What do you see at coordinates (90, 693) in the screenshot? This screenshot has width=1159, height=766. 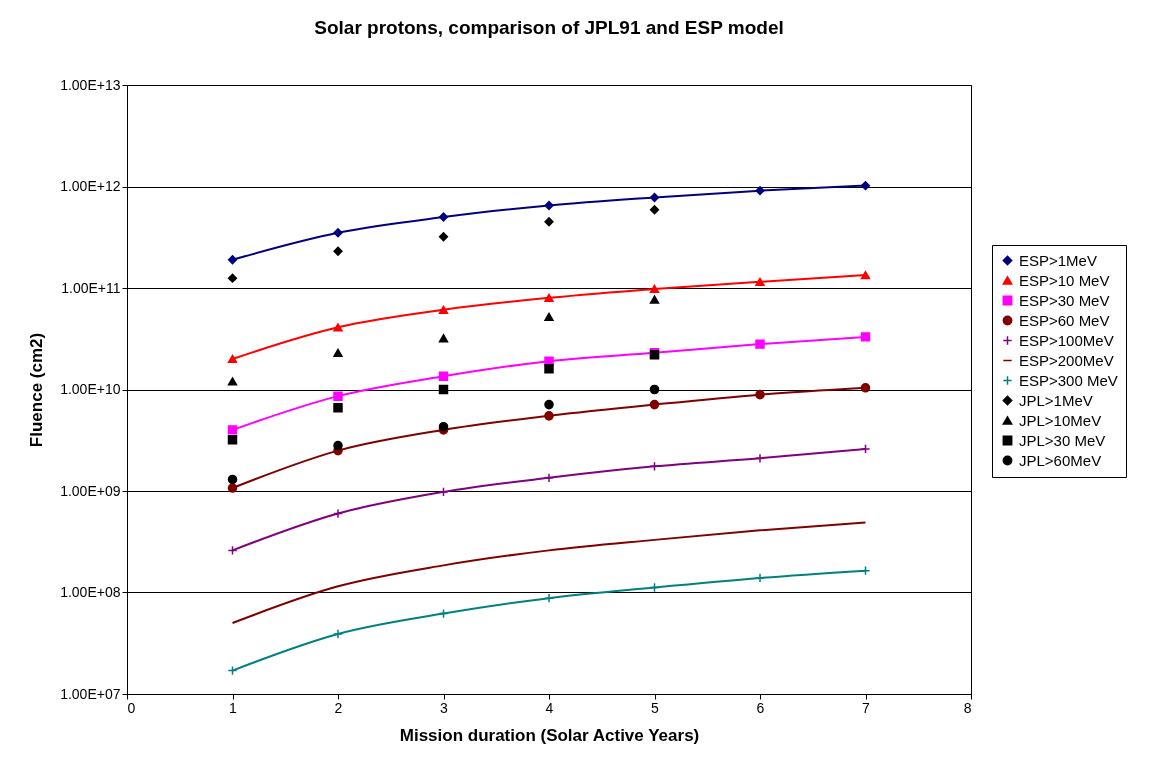 I see `y-tick-label: 1.00E+07` at bounding box center [90, 693].